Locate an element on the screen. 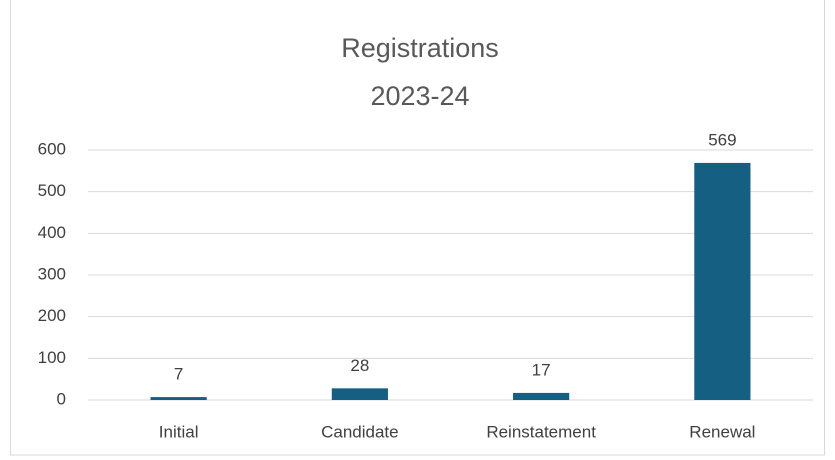 Image resolution: width=835 pixels, height=460 pixels. data-label: 7 is located at coordinates (178, 374).